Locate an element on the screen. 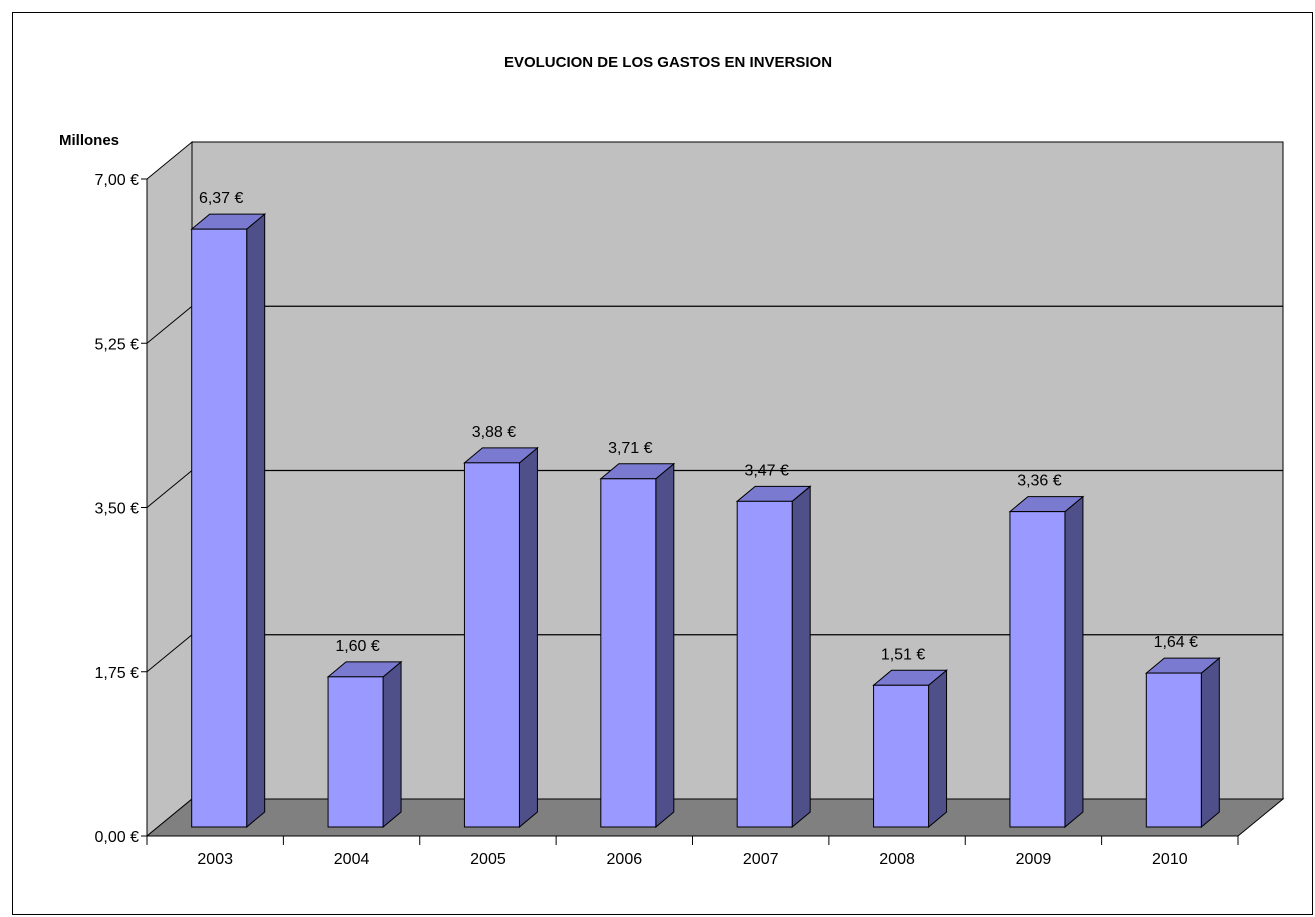  bar-2008 is located at coordinates (910, 749).